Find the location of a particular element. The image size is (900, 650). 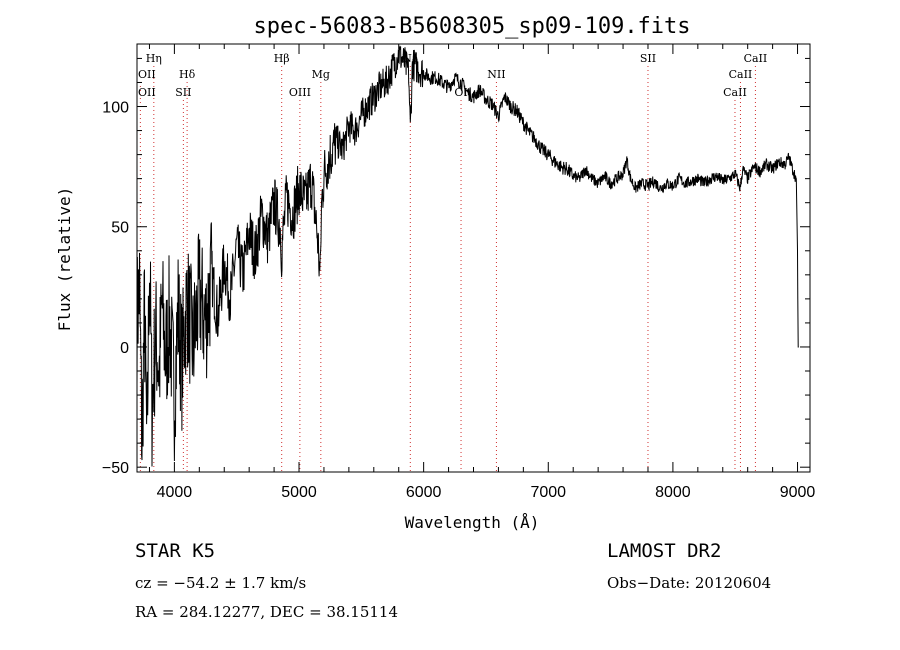

y-tick-label: 100 is located at coordinates (115, 108).